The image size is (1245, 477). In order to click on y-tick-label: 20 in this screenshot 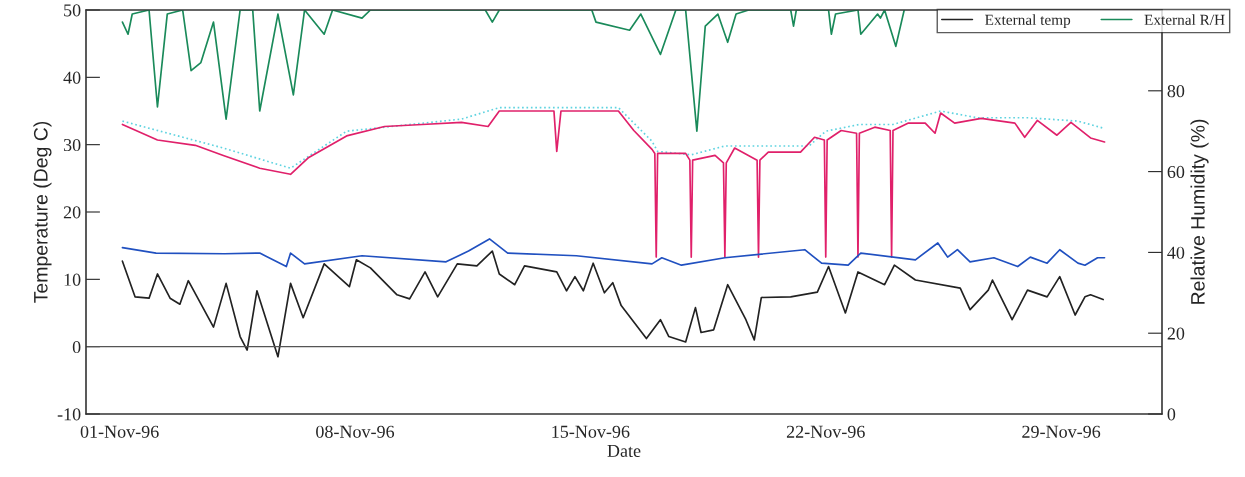, I will do `click(72, 212)`.